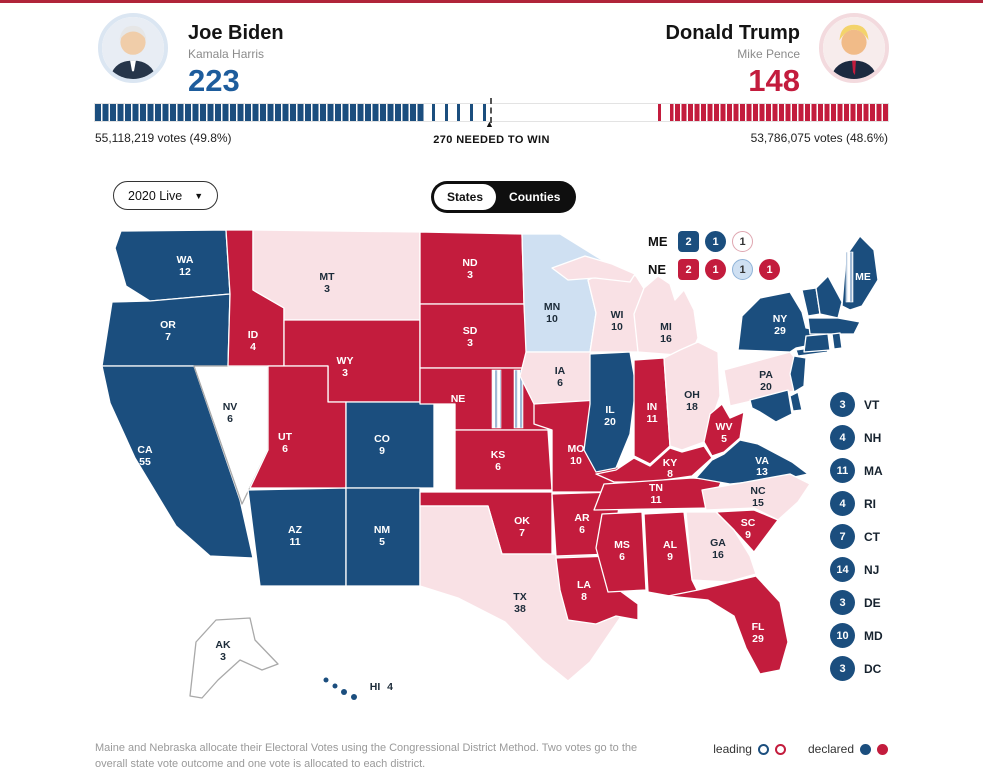 This screenshot has width=983, height=779. What do you see at coordinates (854, 48) in the screenshot?
I see `trump-avatar` at bounding box center [854, 48].